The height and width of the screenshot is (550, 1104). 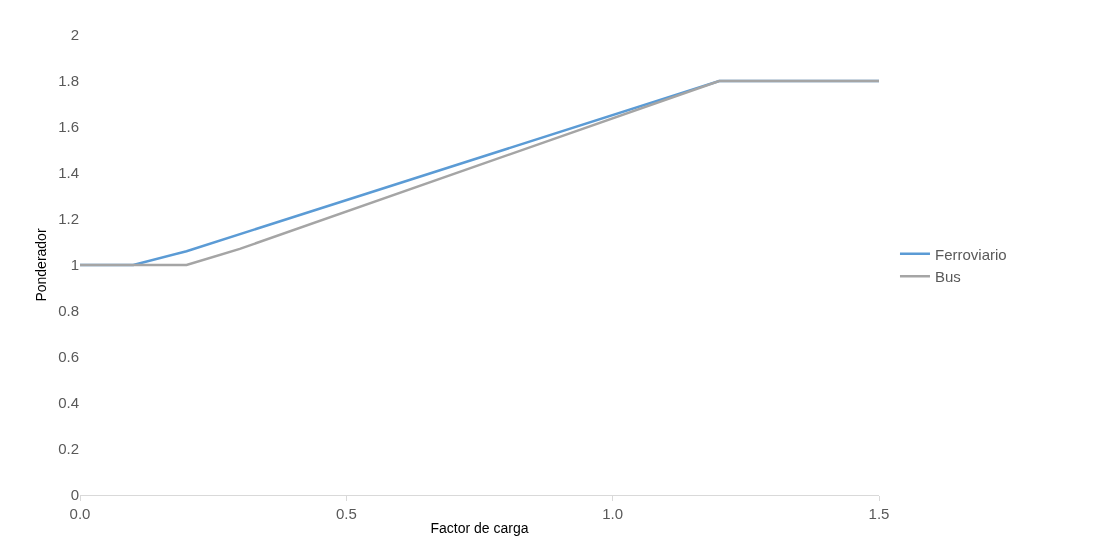 I want to click on legend-label: Bus, so click(x=947, y=277).